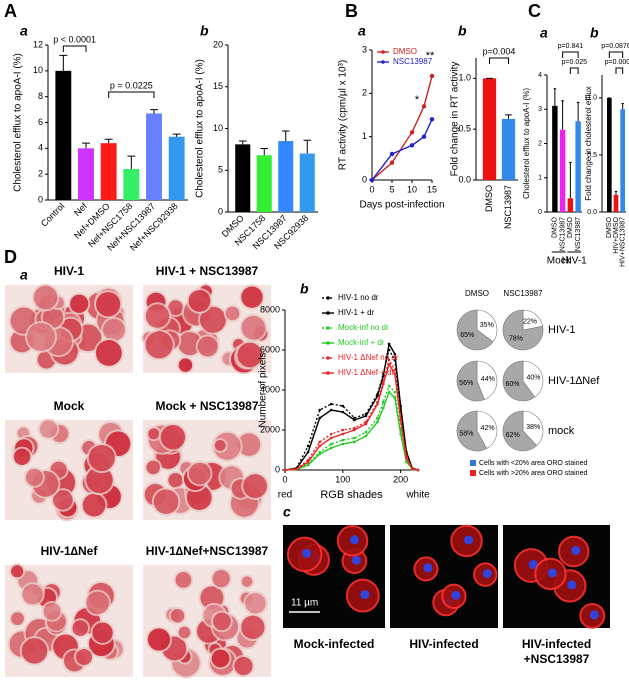 The image size is (629, 683). Describe the element at coordinates (555, 227) in the screenshot. I see `x-tick-label: DMSO` at that location.